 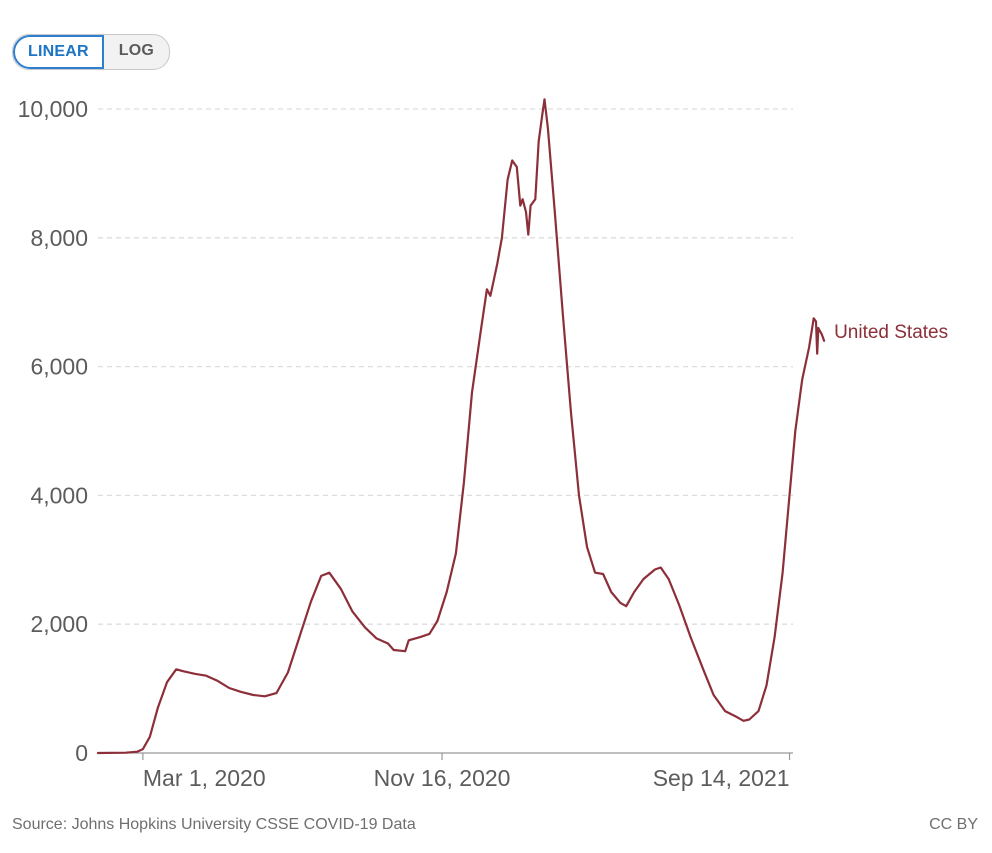 What do you see at coordinates (204, 778) in the screenshot?
I see `x-tick-label: Mar 1, 2020` at bounding box center [204, 778].